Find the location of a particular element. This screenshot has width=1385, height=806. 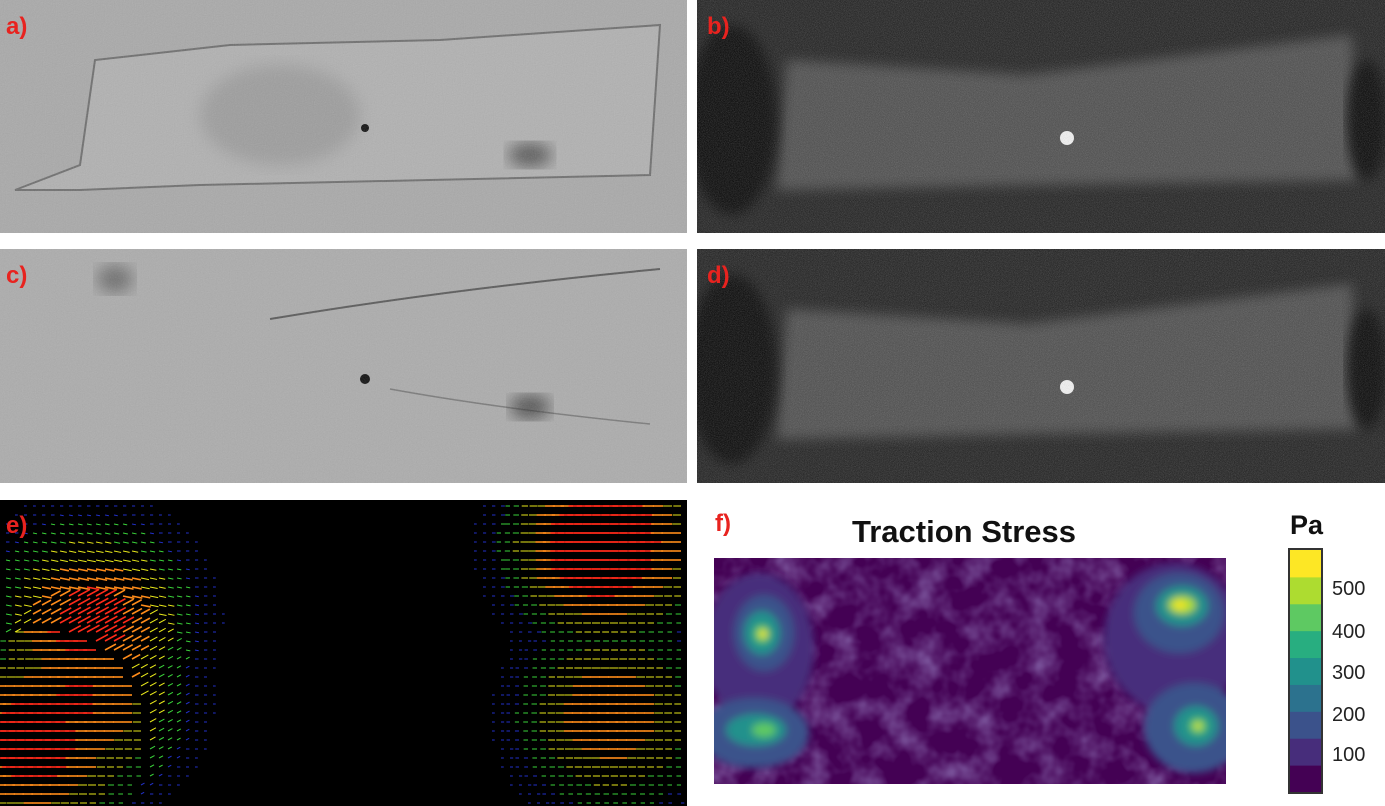

panel-label-a: a) is located at coordinates (17, 26).